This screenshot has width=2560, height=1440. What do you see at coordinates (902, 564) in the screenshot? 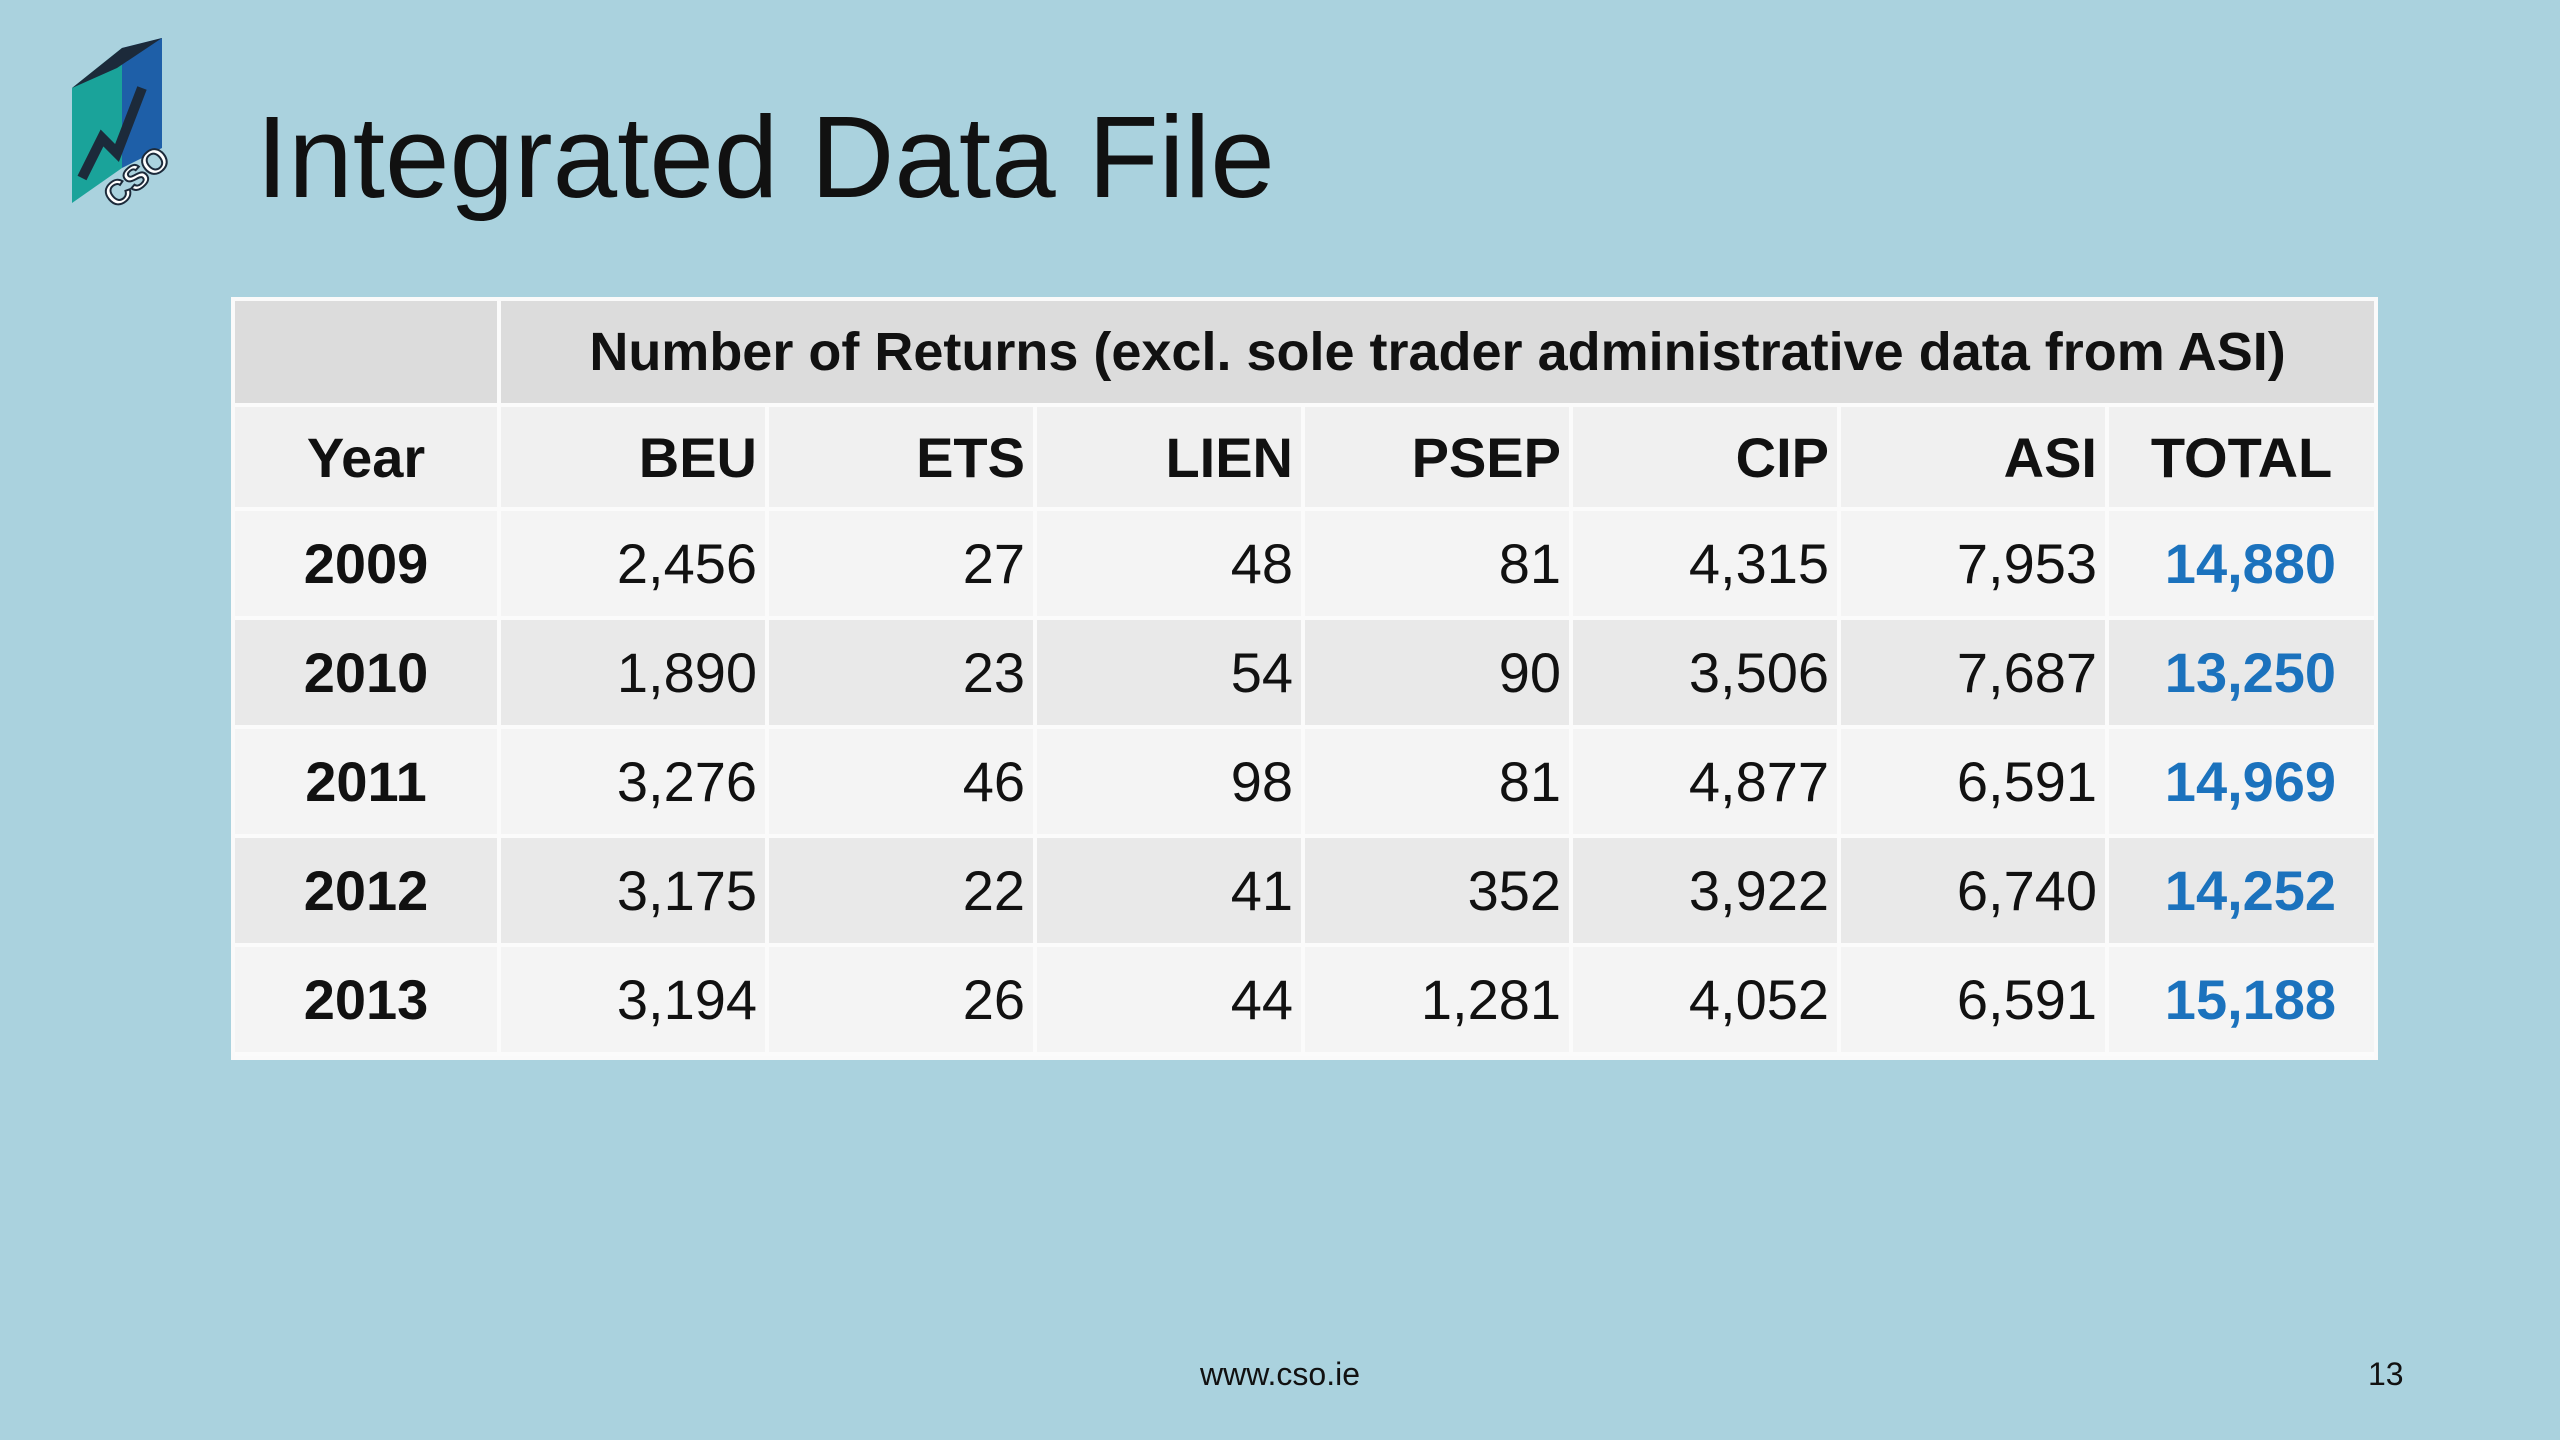
I see `cell-ets: 27` at bounding box center [902, 564].